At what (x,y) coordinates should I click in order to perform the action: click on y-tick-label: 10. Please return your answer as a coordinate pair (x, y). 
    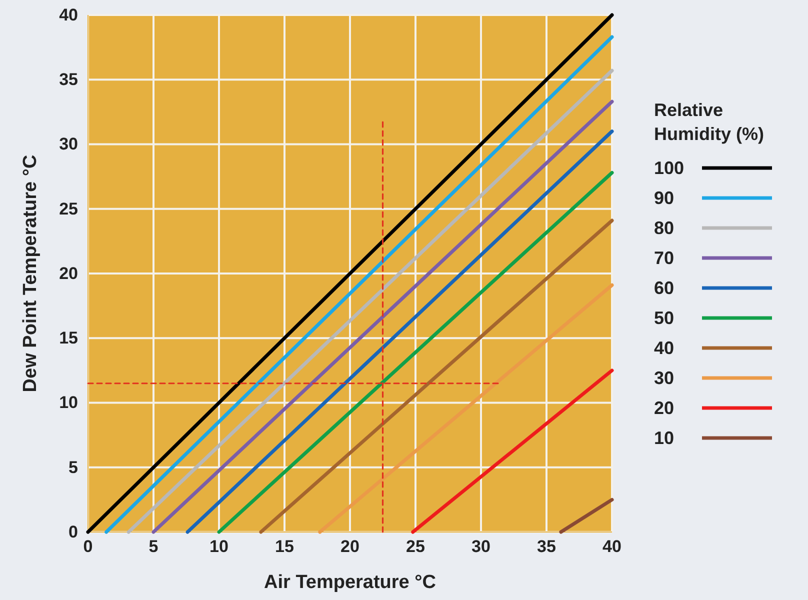
    Looking at the image, I should click on (68, 402).